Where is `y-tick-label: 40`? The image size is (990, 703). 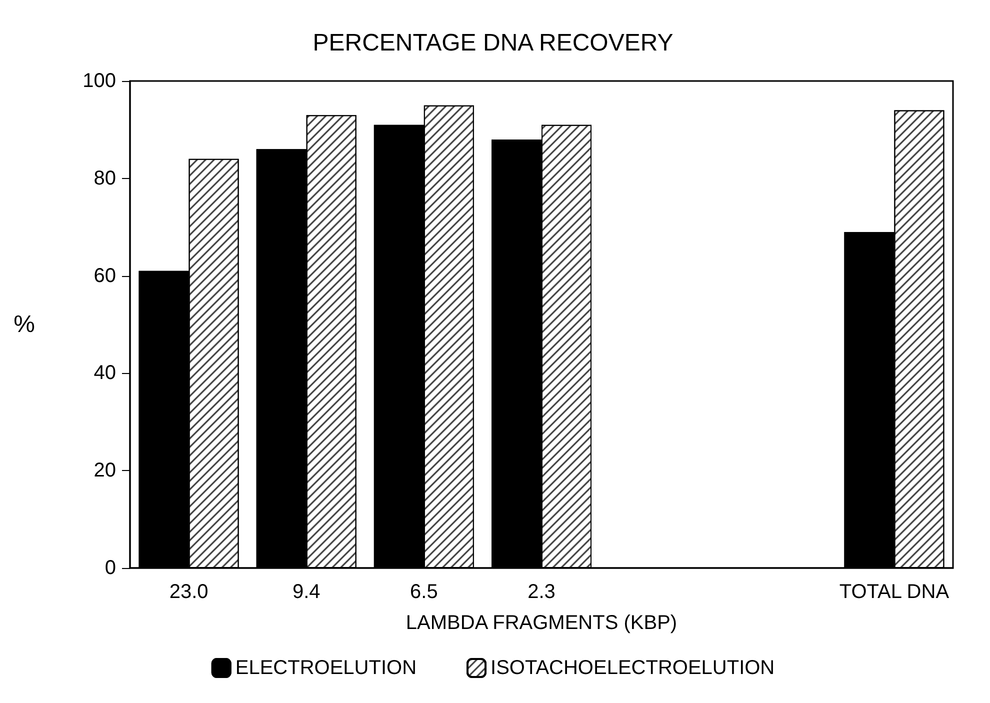 y-tick-label: 40 is located at coordinates (105, 373).